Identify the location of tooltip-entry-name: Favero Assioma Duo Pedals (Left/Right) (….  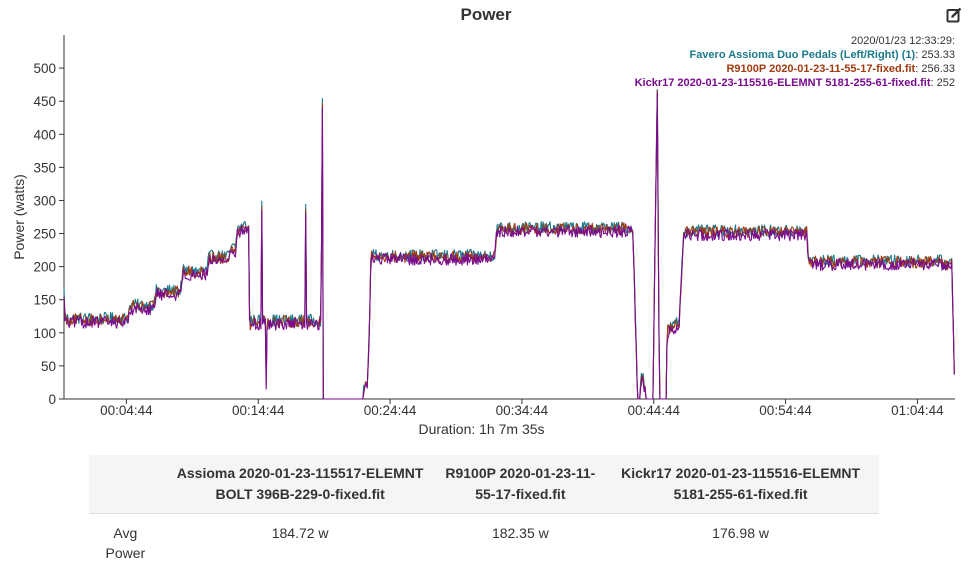
(802, 55).